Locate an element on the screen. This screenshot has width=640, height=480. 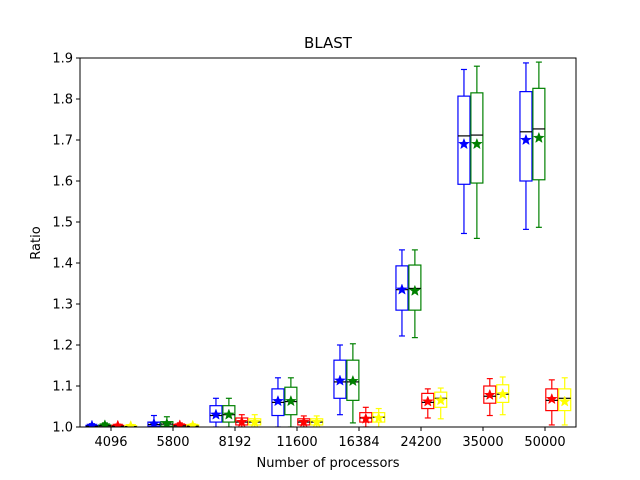
x-tick-label: 35000 is located at coordinates (482, 442).